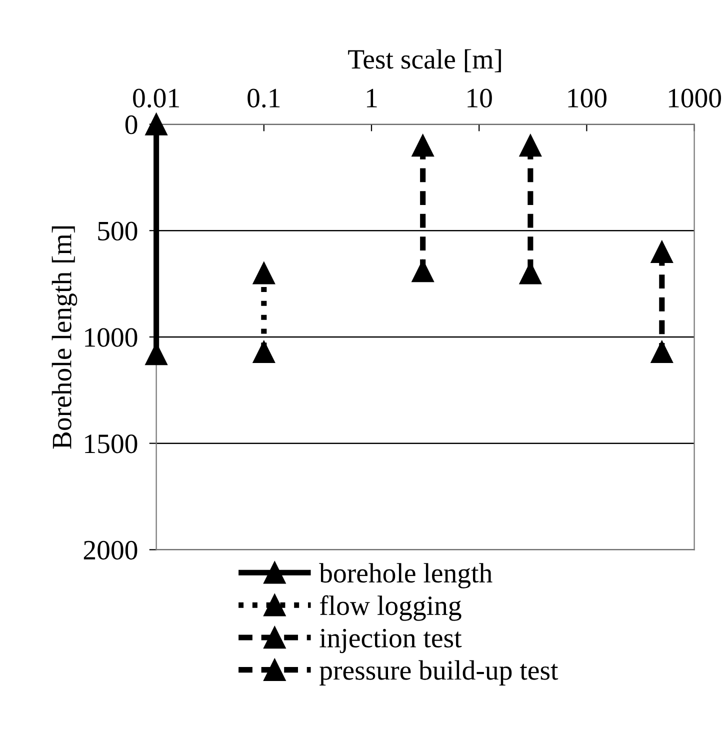 Image resolution: width=727 pixels, height=753 pixels. What do you see at coordinates (587, 98) in the screenshot?
I see `x-tick-label: 100` at bounding box center [587, 98].